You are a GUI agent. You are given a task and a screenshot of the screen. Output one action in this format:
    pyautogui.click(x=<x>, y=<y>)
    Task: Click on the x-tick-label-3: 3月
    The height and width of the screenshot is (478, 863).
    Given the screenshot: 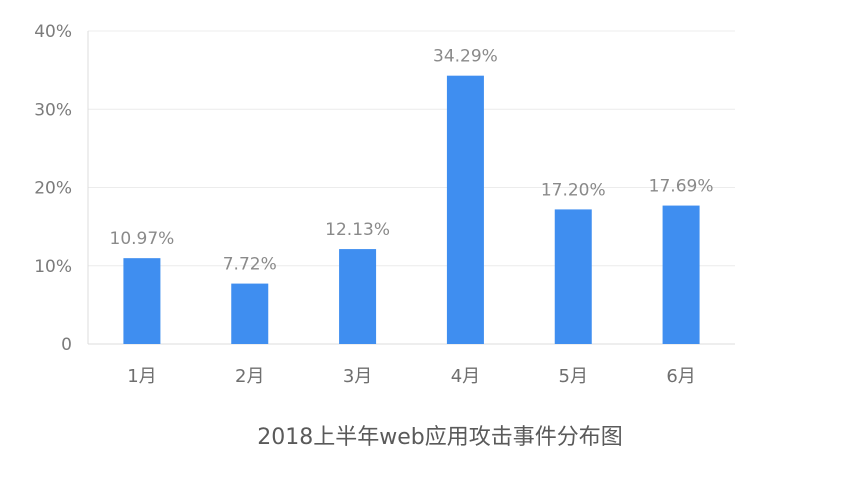 What is the action you would take?
    pyautogui.click(x=357, y=376)
    